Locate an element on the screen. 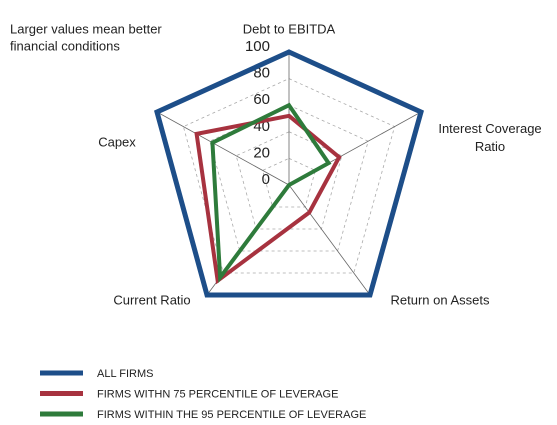 This screenshot has height=425, width=557. r-tick-label: 100 is located at coordinates (257, 46).